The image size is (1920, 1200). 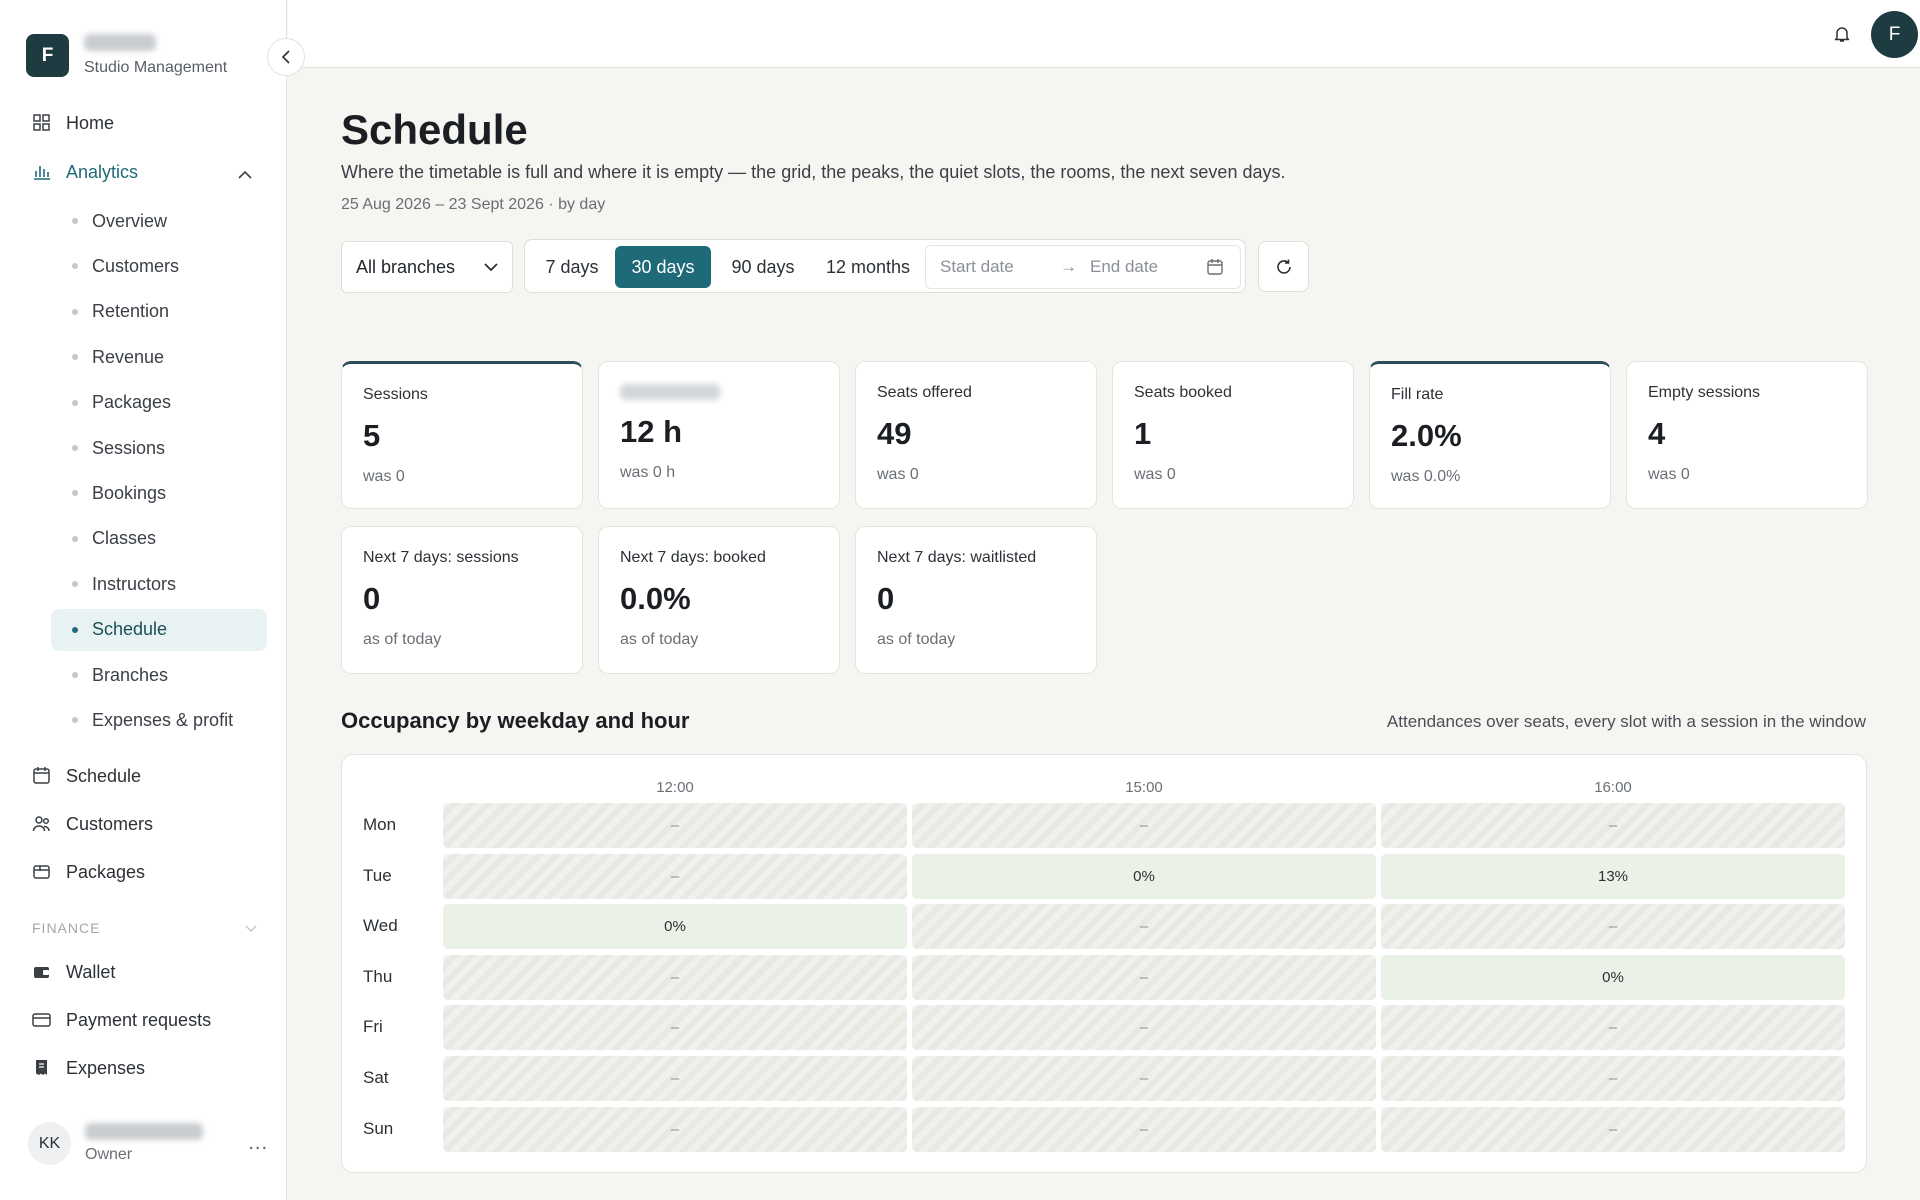 What do you see at coordinates (763, 266) in the screenshot?
I see `range-button-90-days: 90 days` at bounding box center [763, 266].